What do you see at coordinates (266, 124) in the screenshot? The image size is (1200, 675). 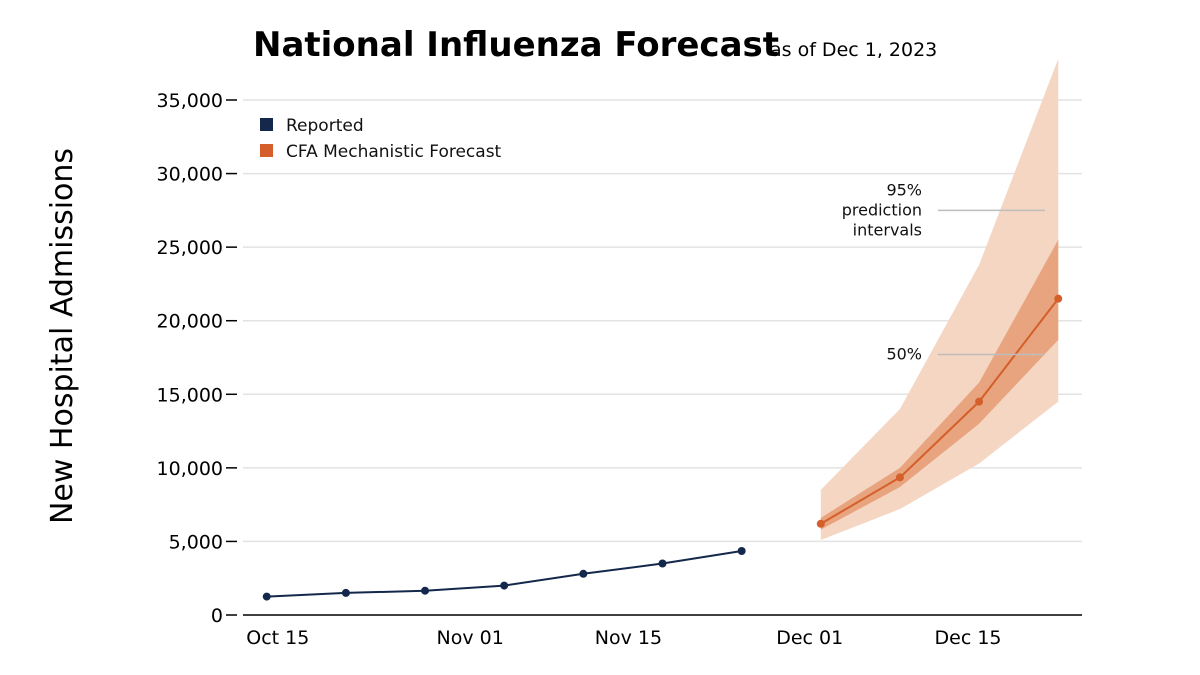 I see `legend-swatch-reported` at bounding box center [266, 124].